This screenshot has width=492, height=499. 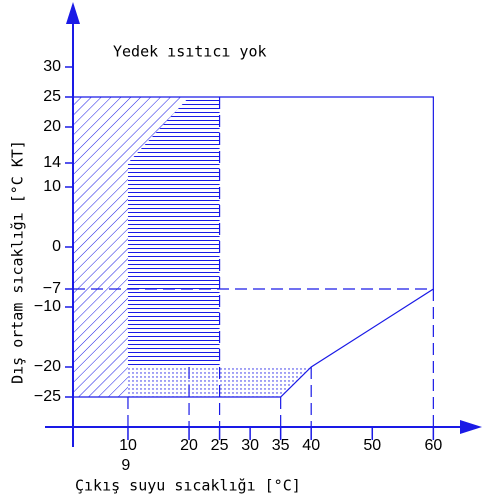 I want to click on x-tick-label: 35, so click(x=281, y=445).